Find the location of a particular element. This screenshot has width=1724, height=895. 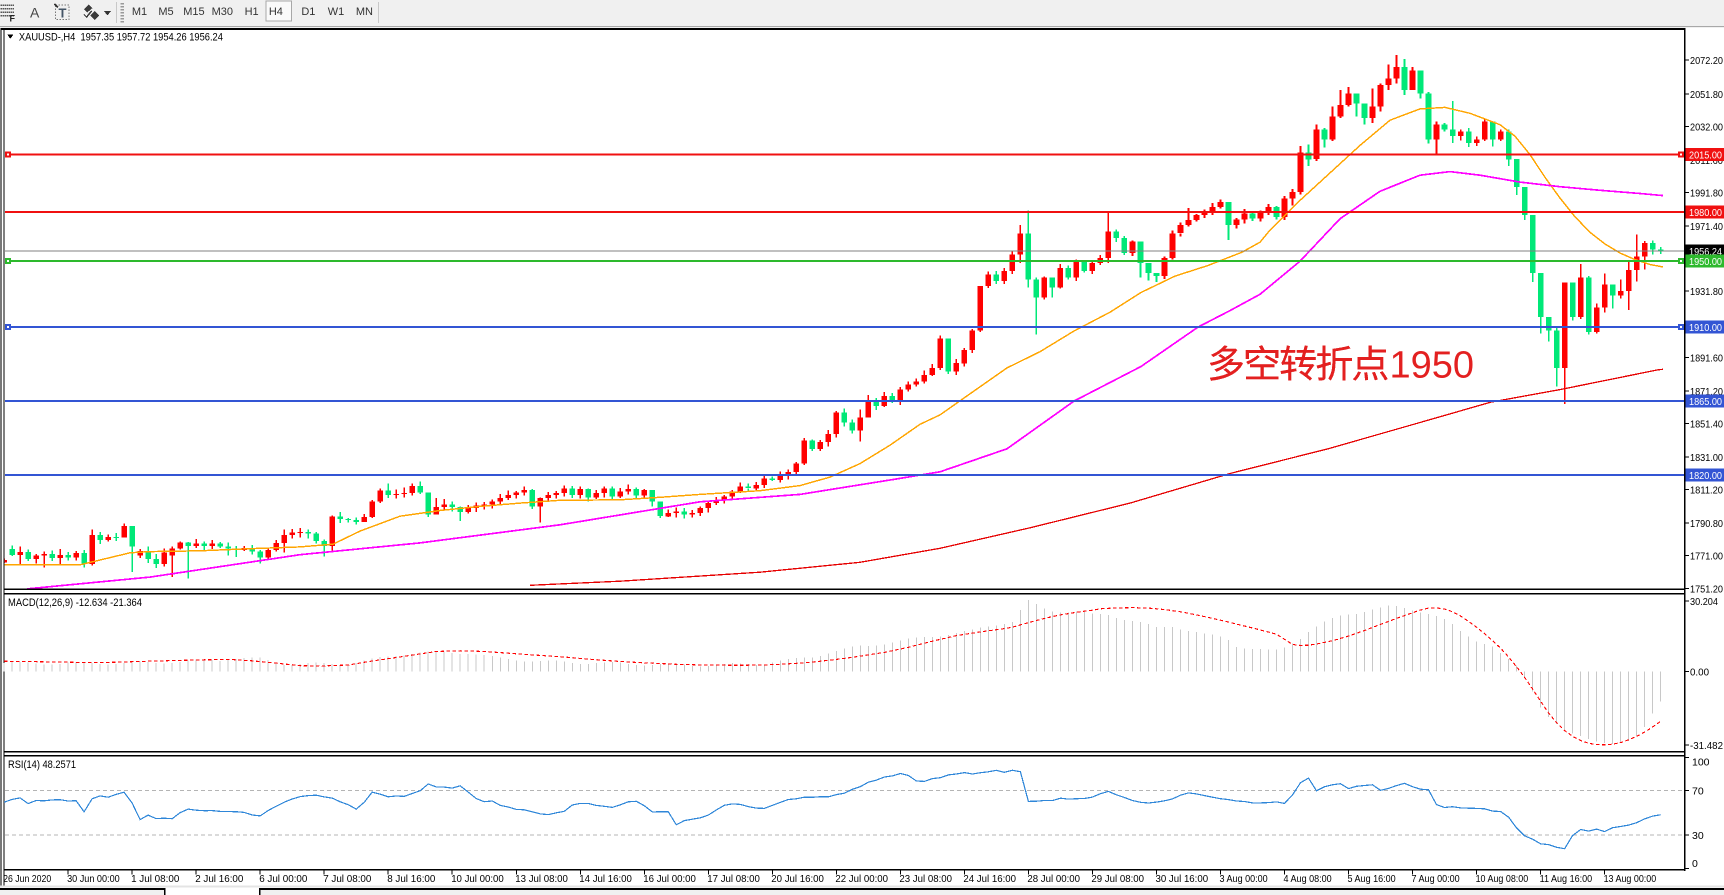

svg-text: 14 Jul 16:00 is located at coordinates (605, 879).